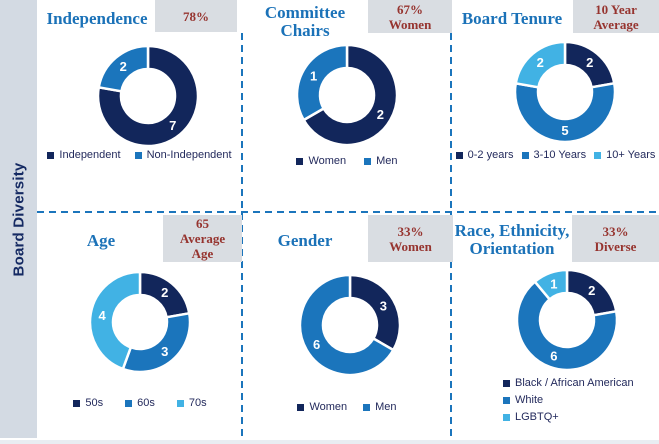 The height and width of the screenshot is (444, 659). What do you see at coordinates (305, 240) in the screenshot?
I see `chart-title-gender: Gender` at bounding box center [305, 240].